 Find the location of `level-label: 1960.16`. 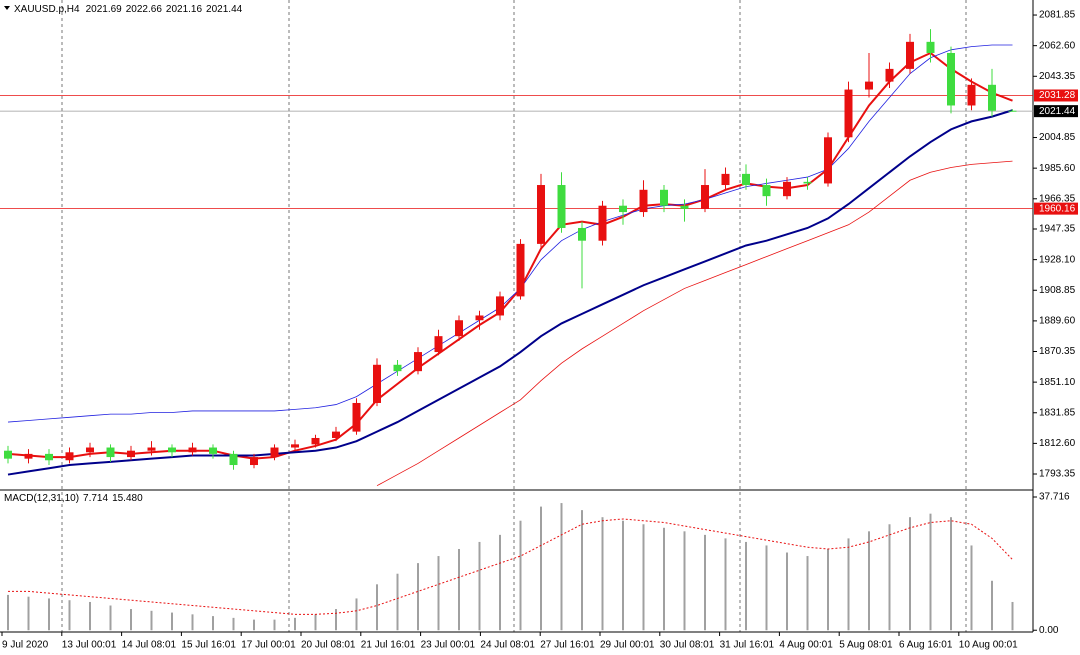

level-label: 1960.16 is located at coordinates (1057, 208).